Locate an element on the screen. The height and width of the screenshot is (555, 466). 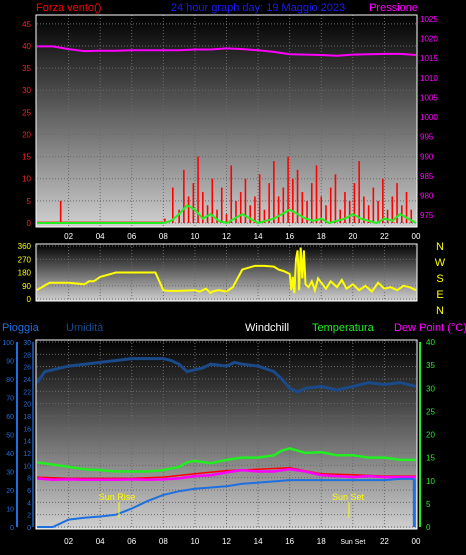
rain-line is located at coordinates (226, 502).